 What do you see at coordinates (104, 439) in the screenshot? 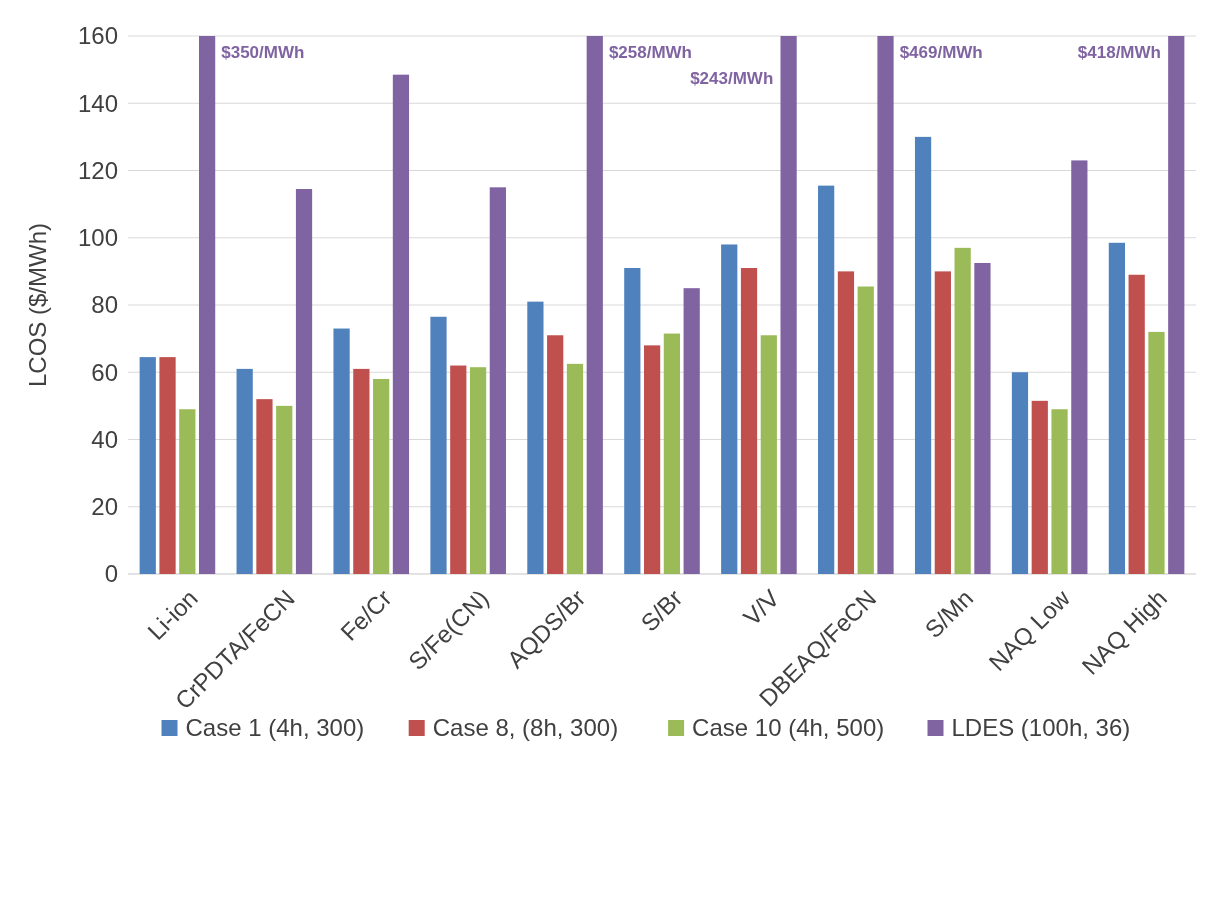
I see `y-tick-label: 40` at bounding box center [104, 439].